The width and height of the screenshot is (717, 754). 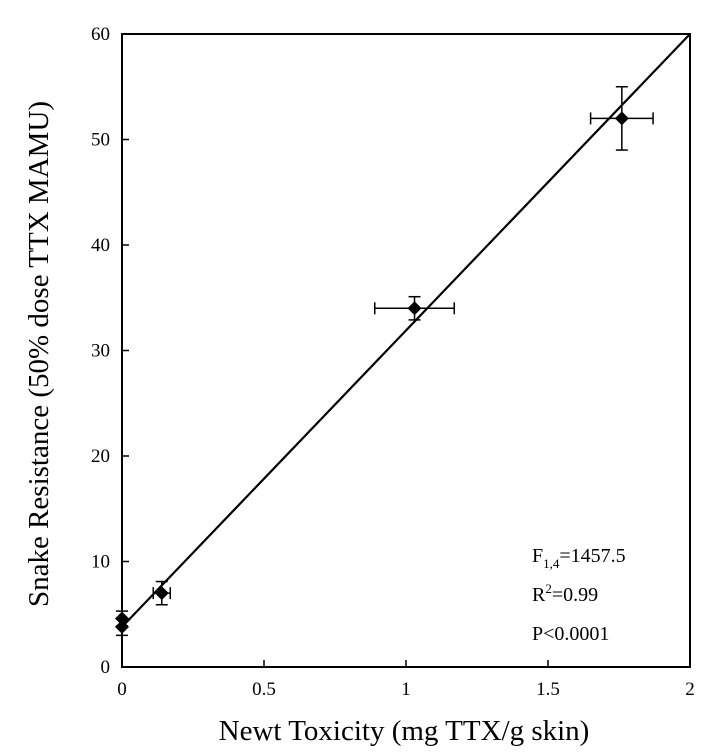 What do you see at coordinates (100, 34) in the screenshot?
I see `y-tick-label: 60` at bounding box center [100, 34].